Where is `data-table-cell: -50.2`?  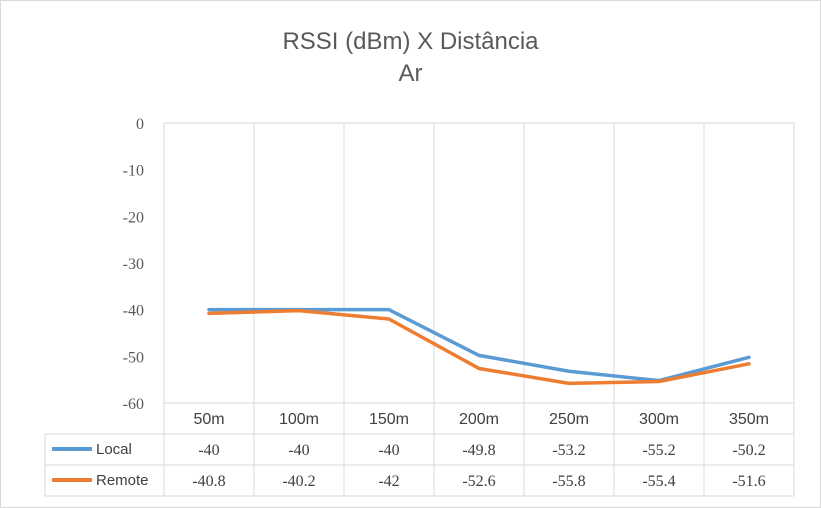 data-table-cell: -50.2 is located at coordinates (748, 450).